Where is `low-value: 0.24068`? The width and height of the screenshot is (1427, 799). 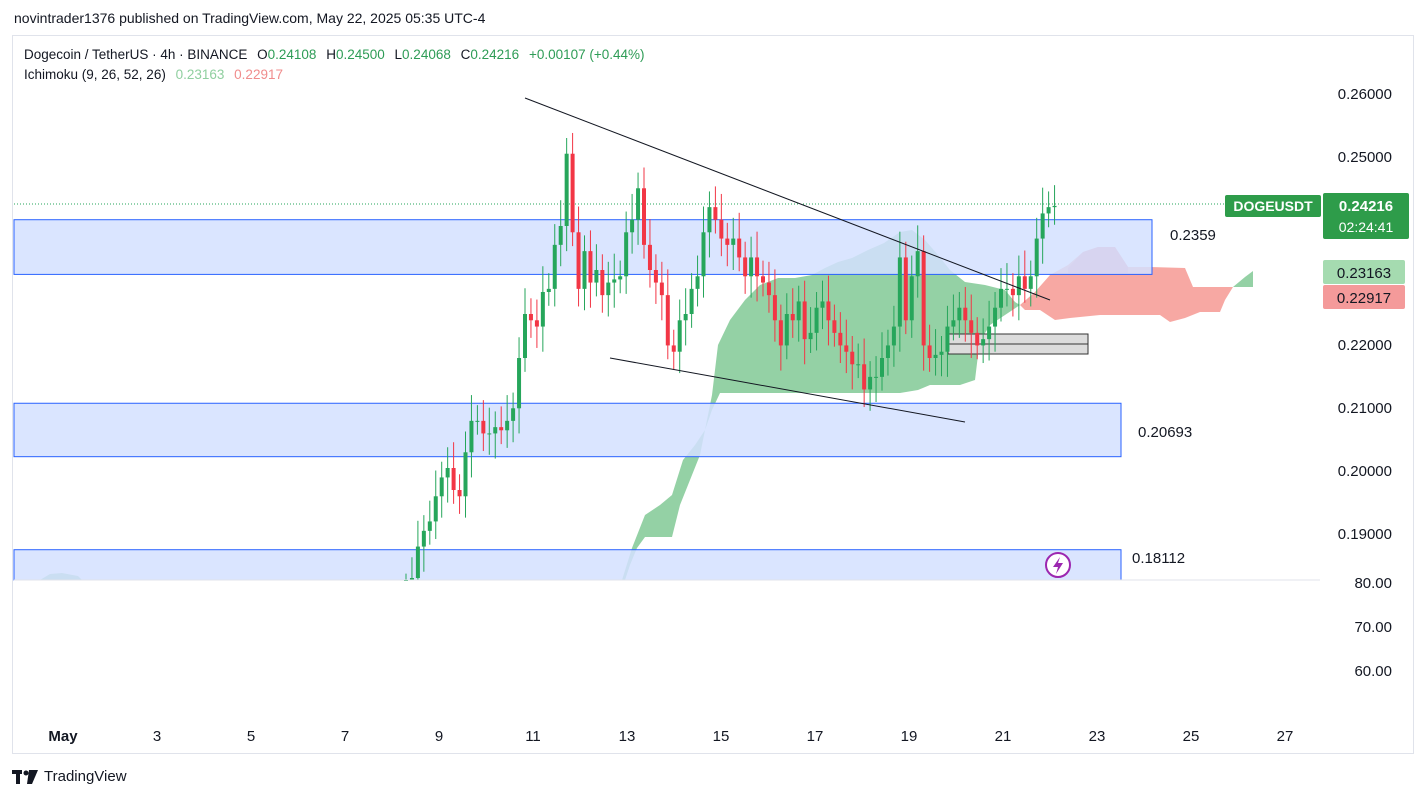
low-value: 0.24068 is located at coordinates (426, 54).